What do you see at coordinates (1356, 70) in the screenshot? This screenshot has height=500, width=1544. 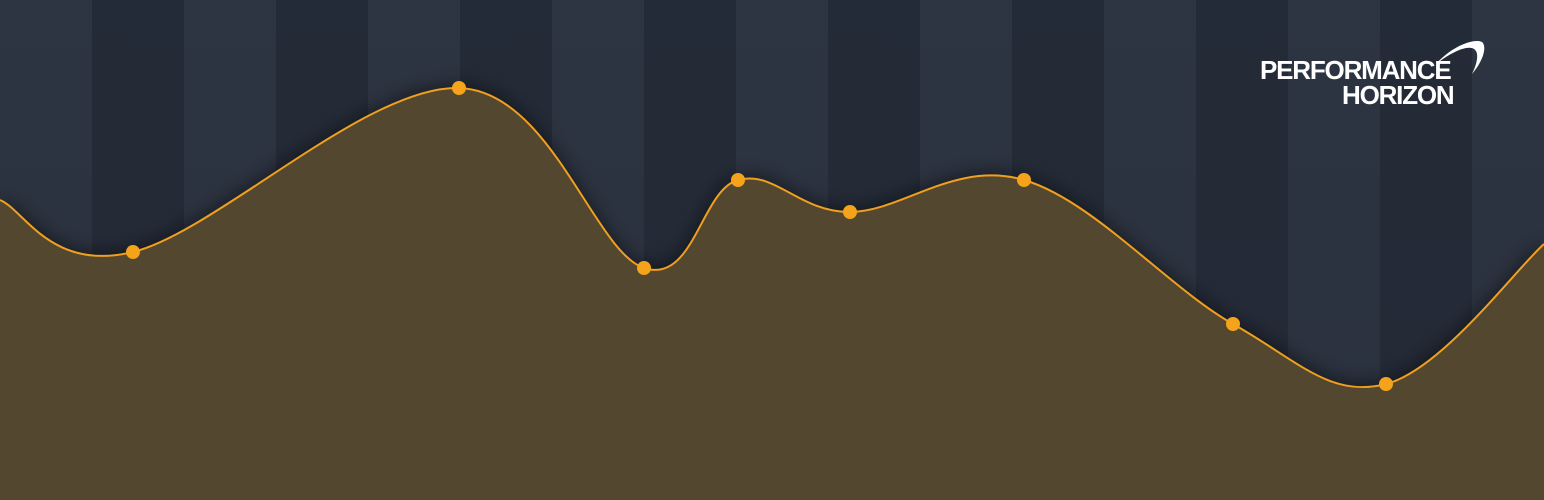 I see `logo-text-line-1: PERFORMANCE` at bounding box center [1356, 70].